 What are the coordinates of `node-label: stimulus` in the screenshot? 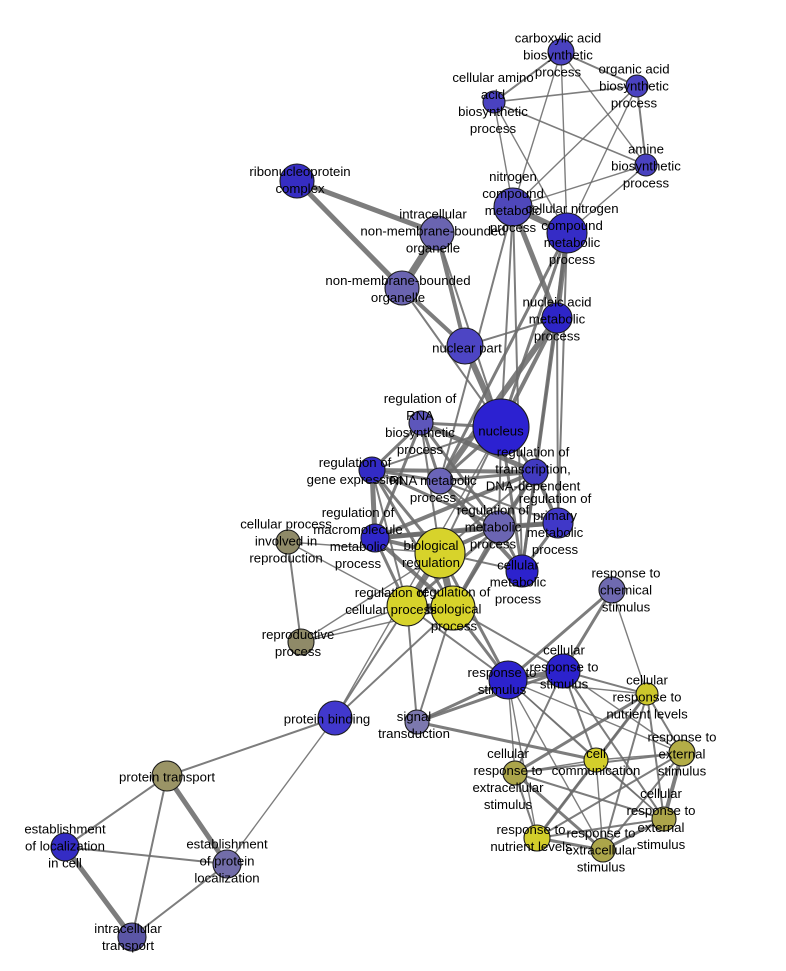 It's located at (502, 689).